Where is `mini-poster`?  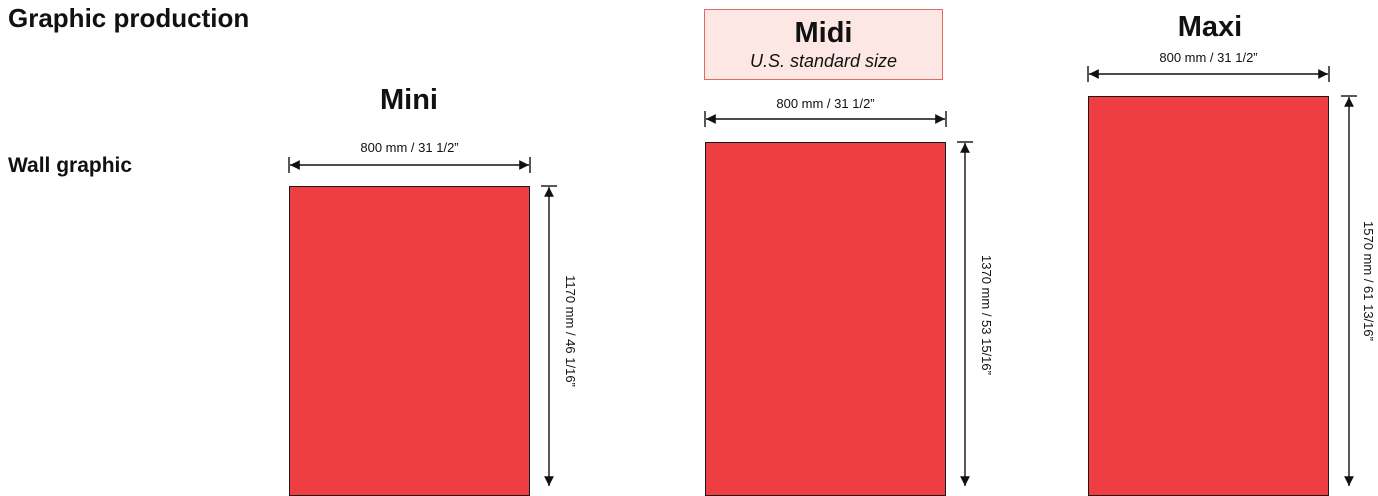 mini-poster is located at coordinates (409, 341).